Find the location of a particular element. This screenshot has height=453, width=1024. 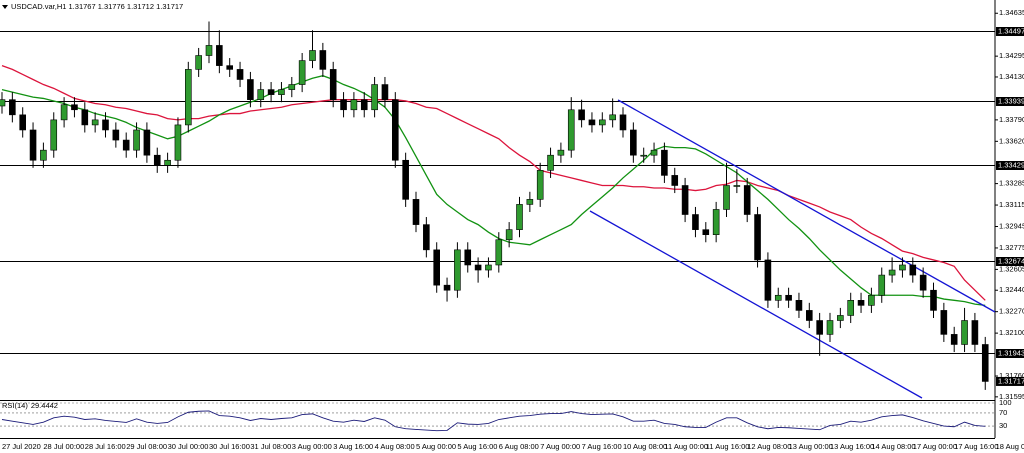

x-tick-label: 31 Jul 08:00 is located at coordinates (270, 446).